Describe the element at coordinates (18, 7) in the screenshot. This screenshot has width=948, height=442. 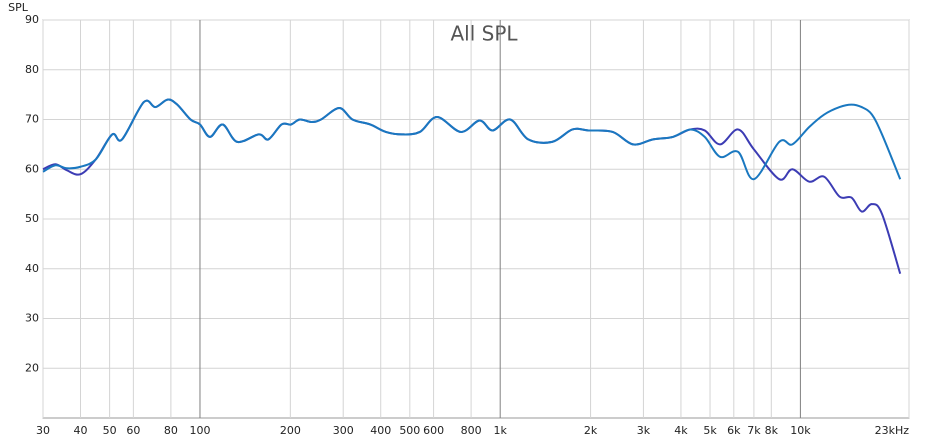
I see `y-axis-label: SPL` at that location.